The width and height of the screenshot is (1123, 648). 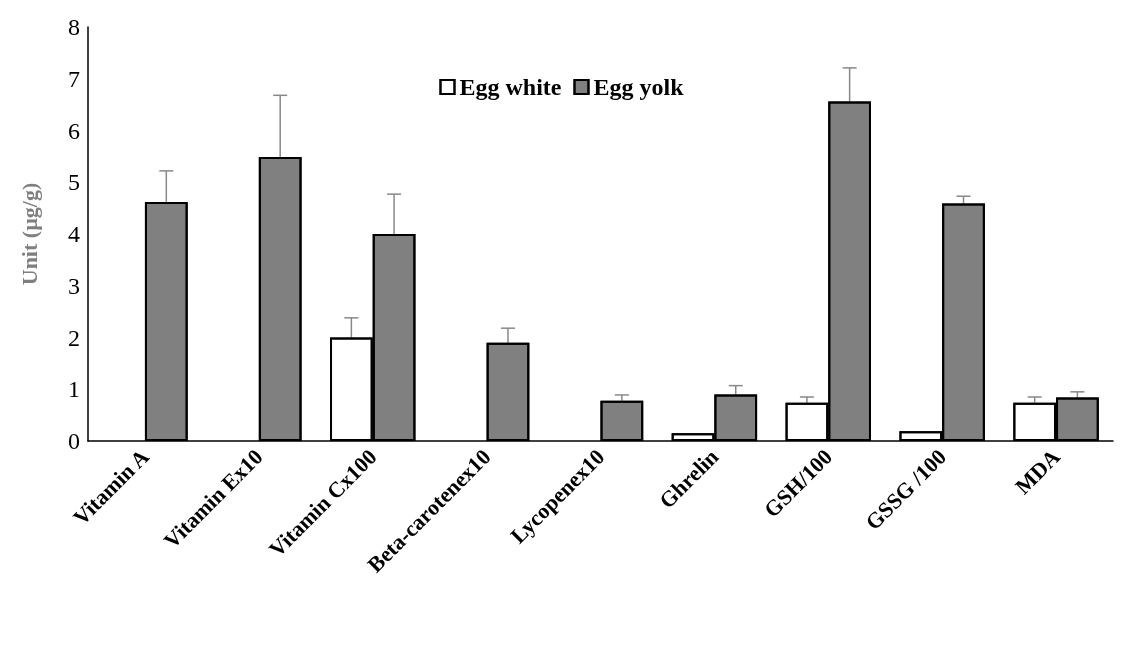 What do you see at coordinates (639, 87) in the screenshot?
I see `legend-label: Egg yolk` at bounding box center [639, 87].